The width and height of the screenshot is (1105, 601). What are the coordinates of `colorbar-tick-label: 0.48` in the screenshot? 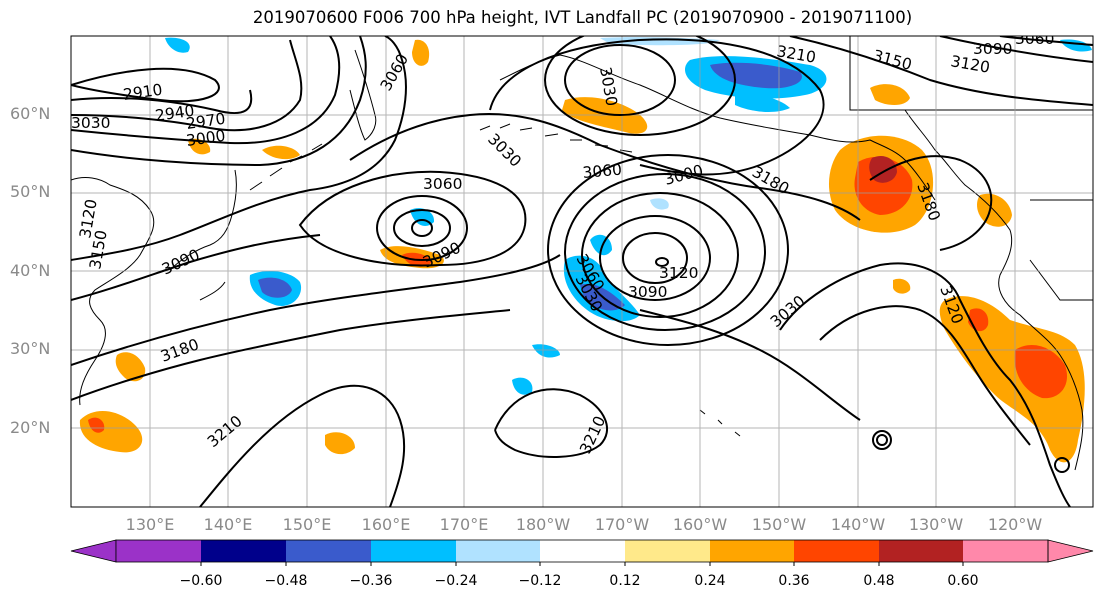 It's located at (879, 581).